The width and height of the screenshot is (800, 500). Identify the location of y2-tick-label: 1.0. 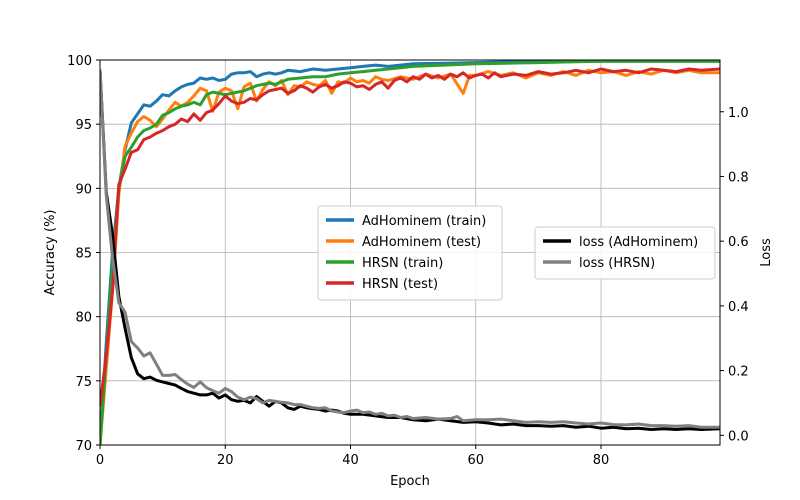
(738, 113).